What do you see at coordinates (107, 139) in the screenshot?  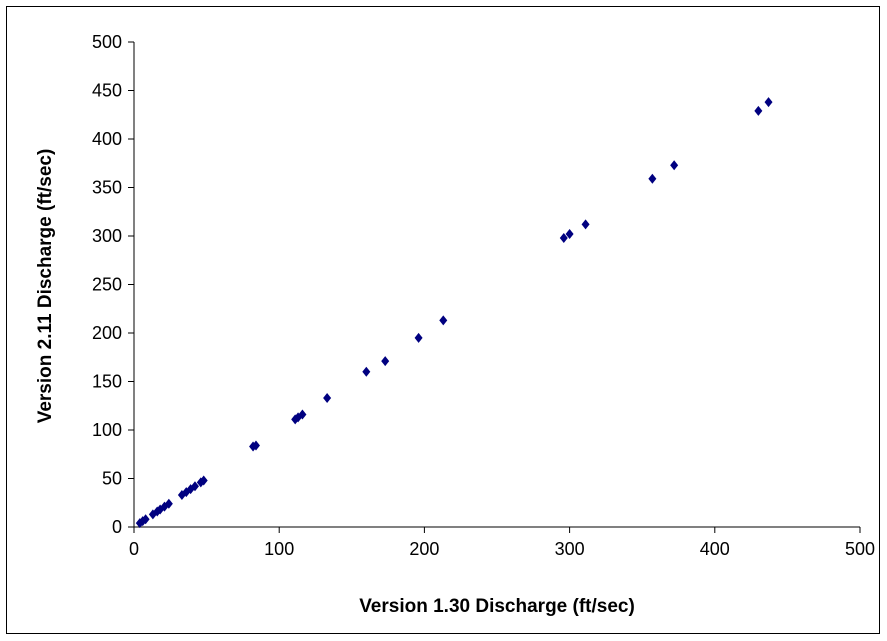 I see `y-tick-label: 400` at bounding box center [107, 139].